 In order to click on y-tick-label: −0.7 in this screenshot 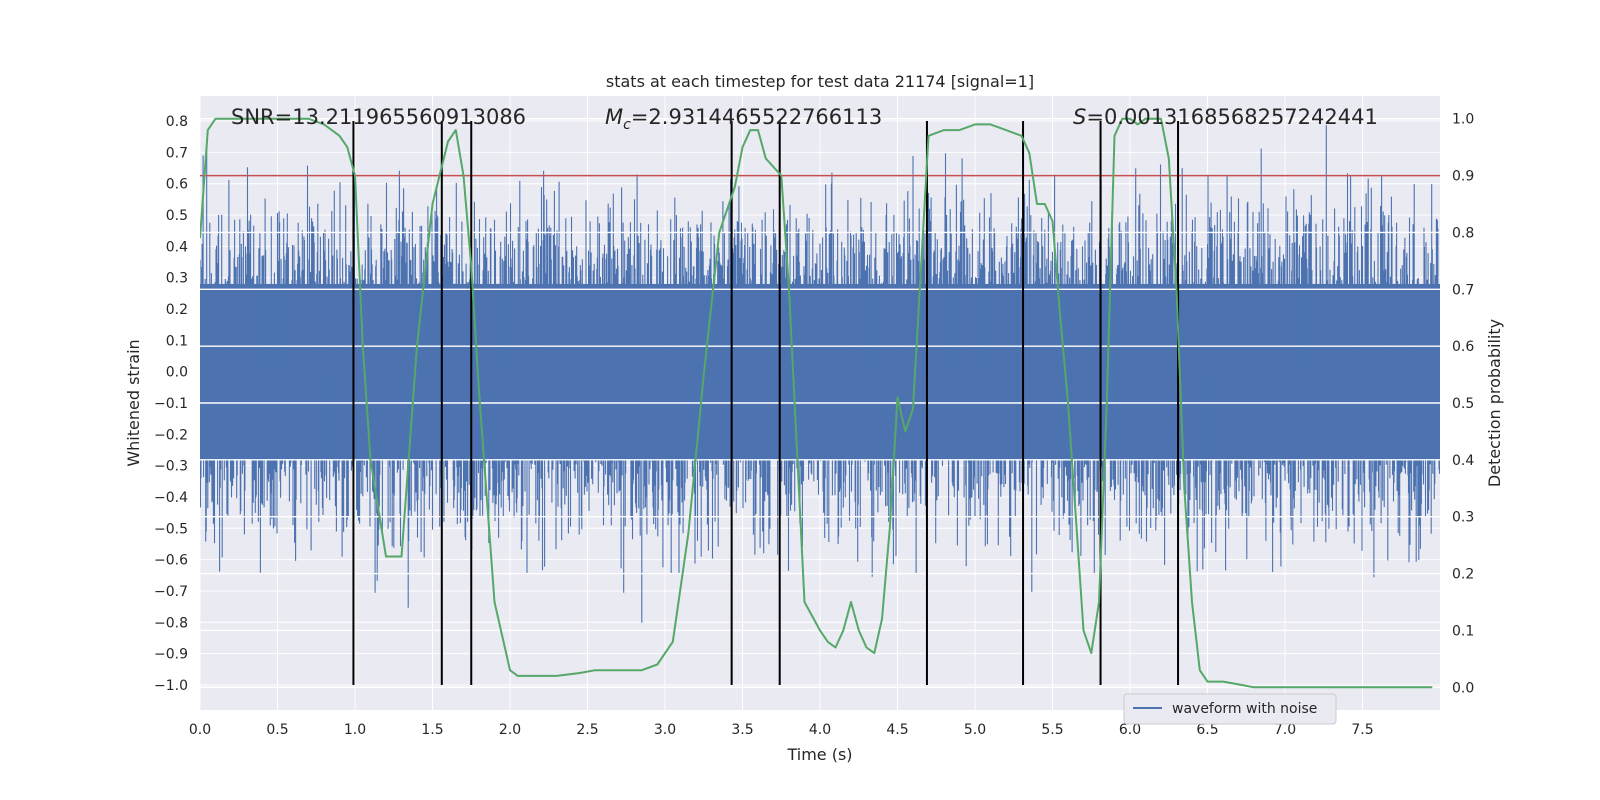, I will do `click(171, 592)`.